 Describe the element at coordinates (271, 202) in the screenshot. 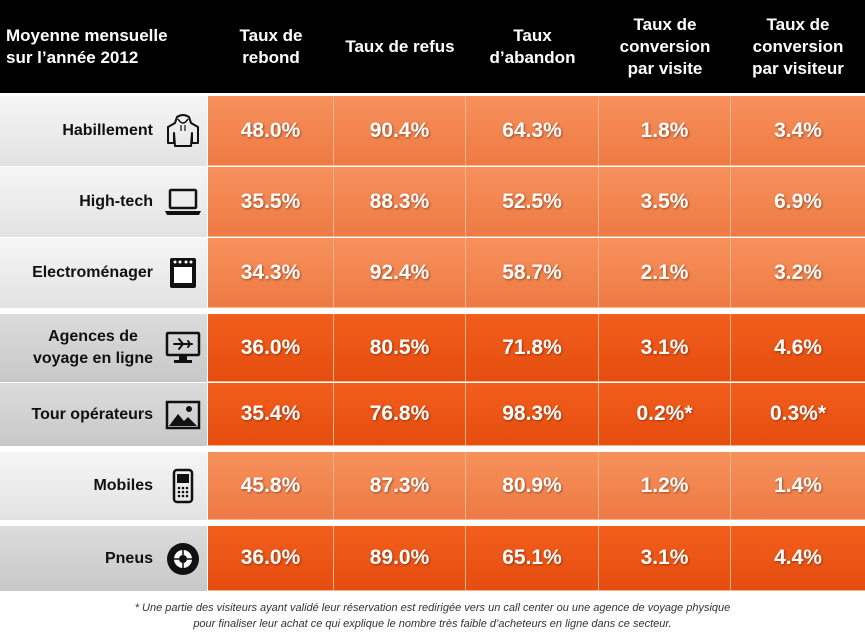

I see `value-cell: 35.5%` at that location.